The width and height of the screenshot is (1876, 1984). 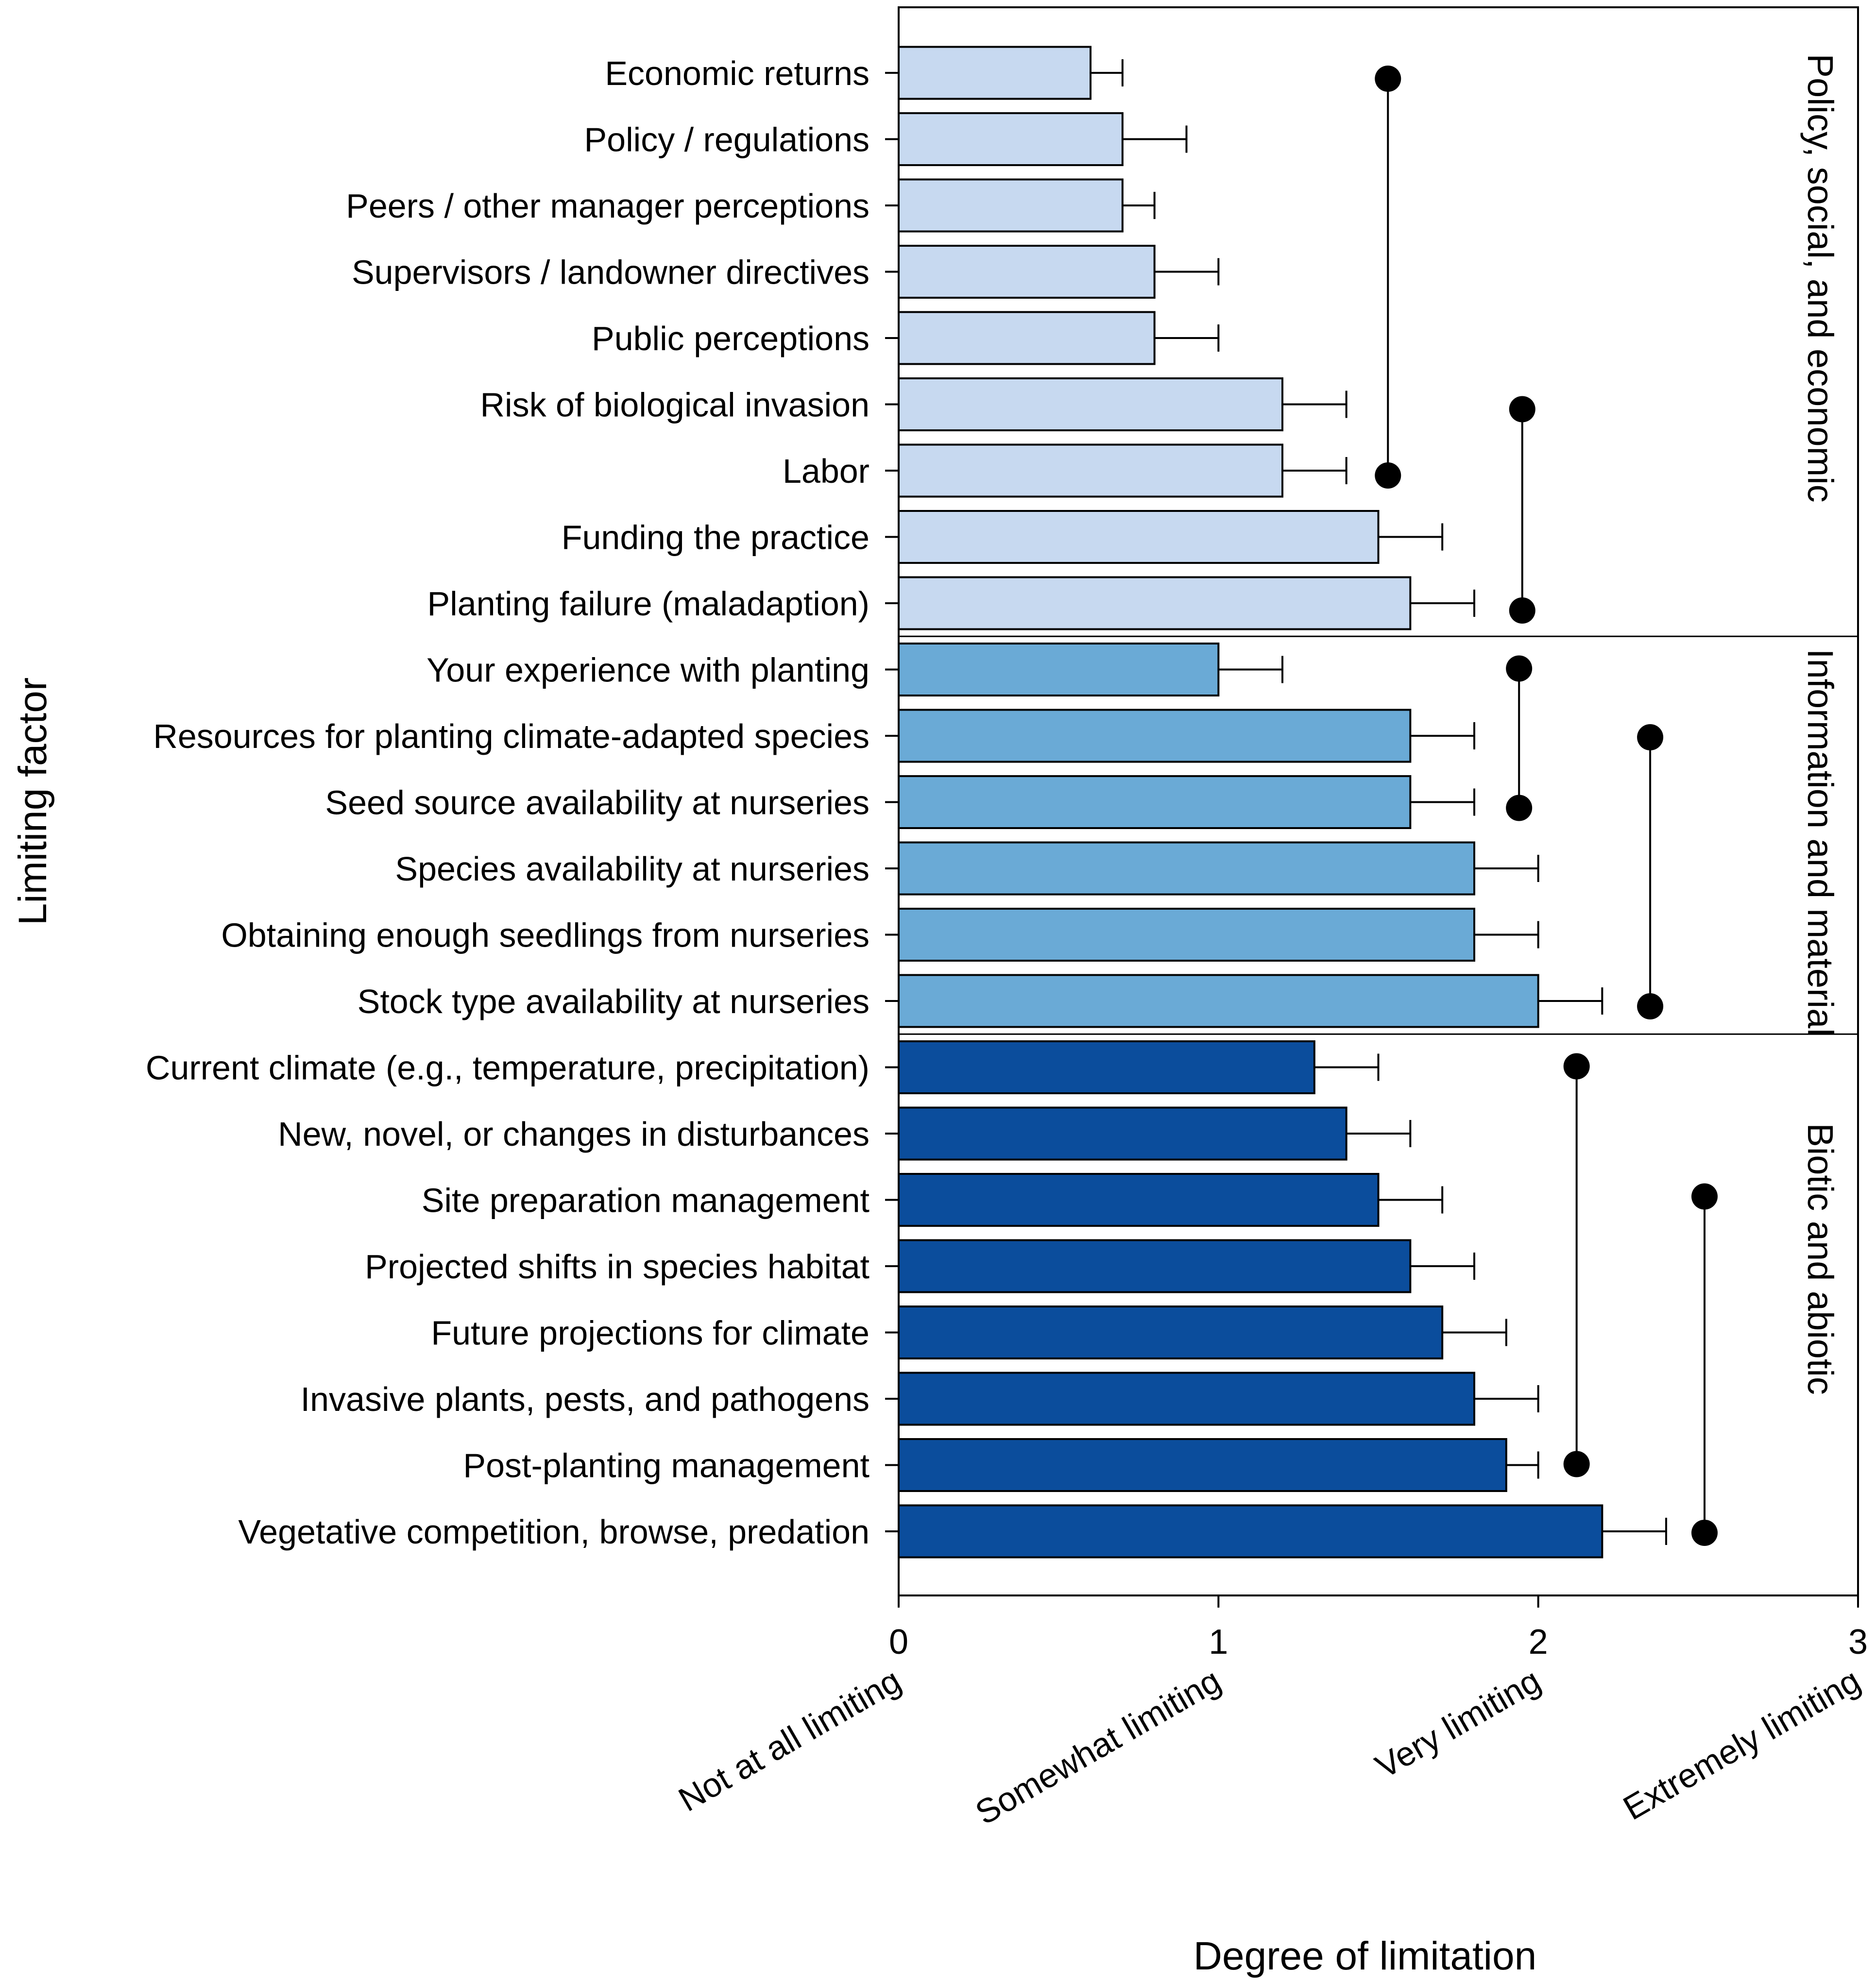 What do you see at coordinates (597, 803) in the screenshot?
I see `category-label: Seed source availability at nurseries` at bounding box center [597, 803].